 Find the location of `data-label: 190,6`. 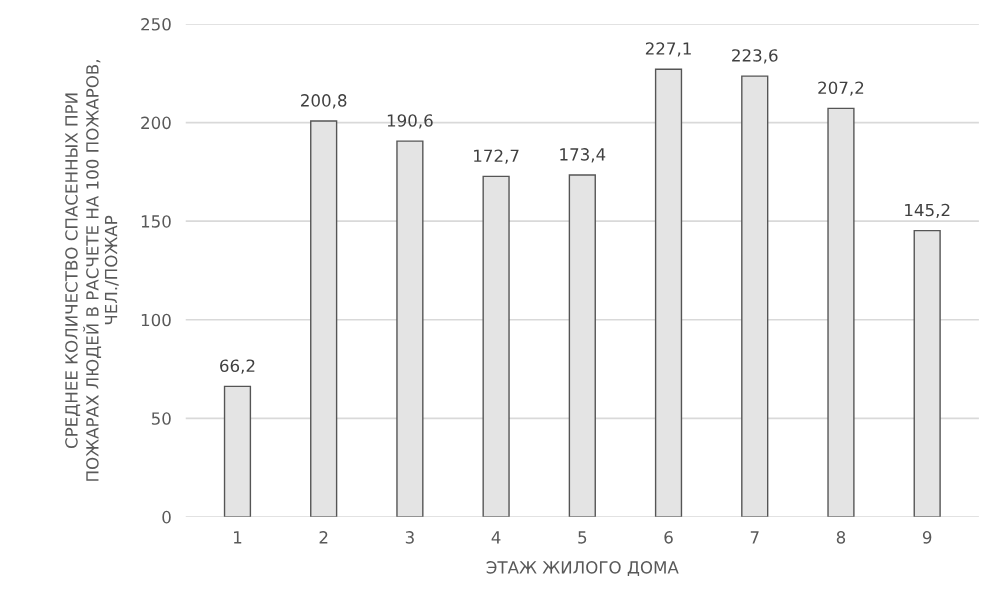

data-label: 190,6 is located at coordinates (410, 121).